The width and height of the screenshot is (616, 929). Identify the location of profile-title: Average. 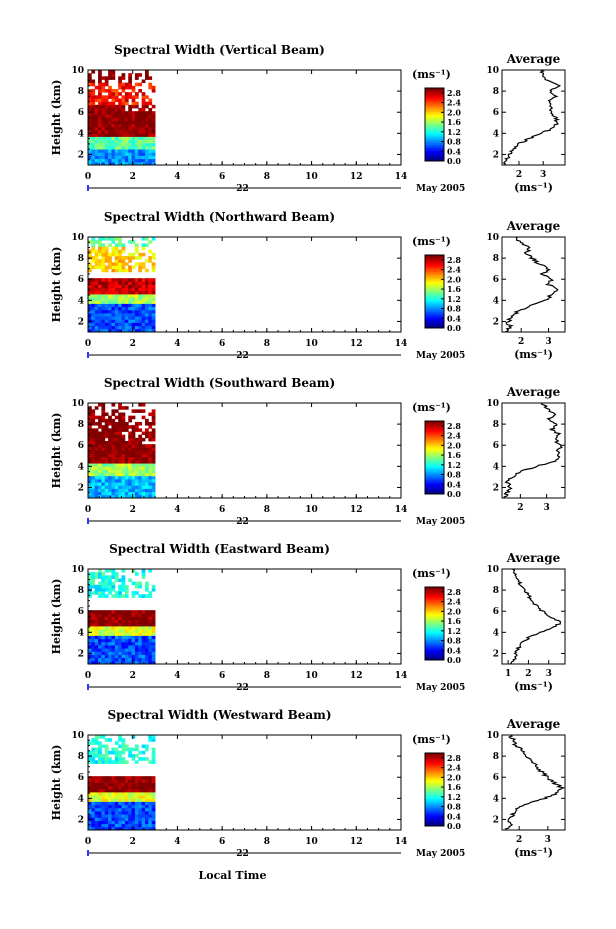
(533, 226).